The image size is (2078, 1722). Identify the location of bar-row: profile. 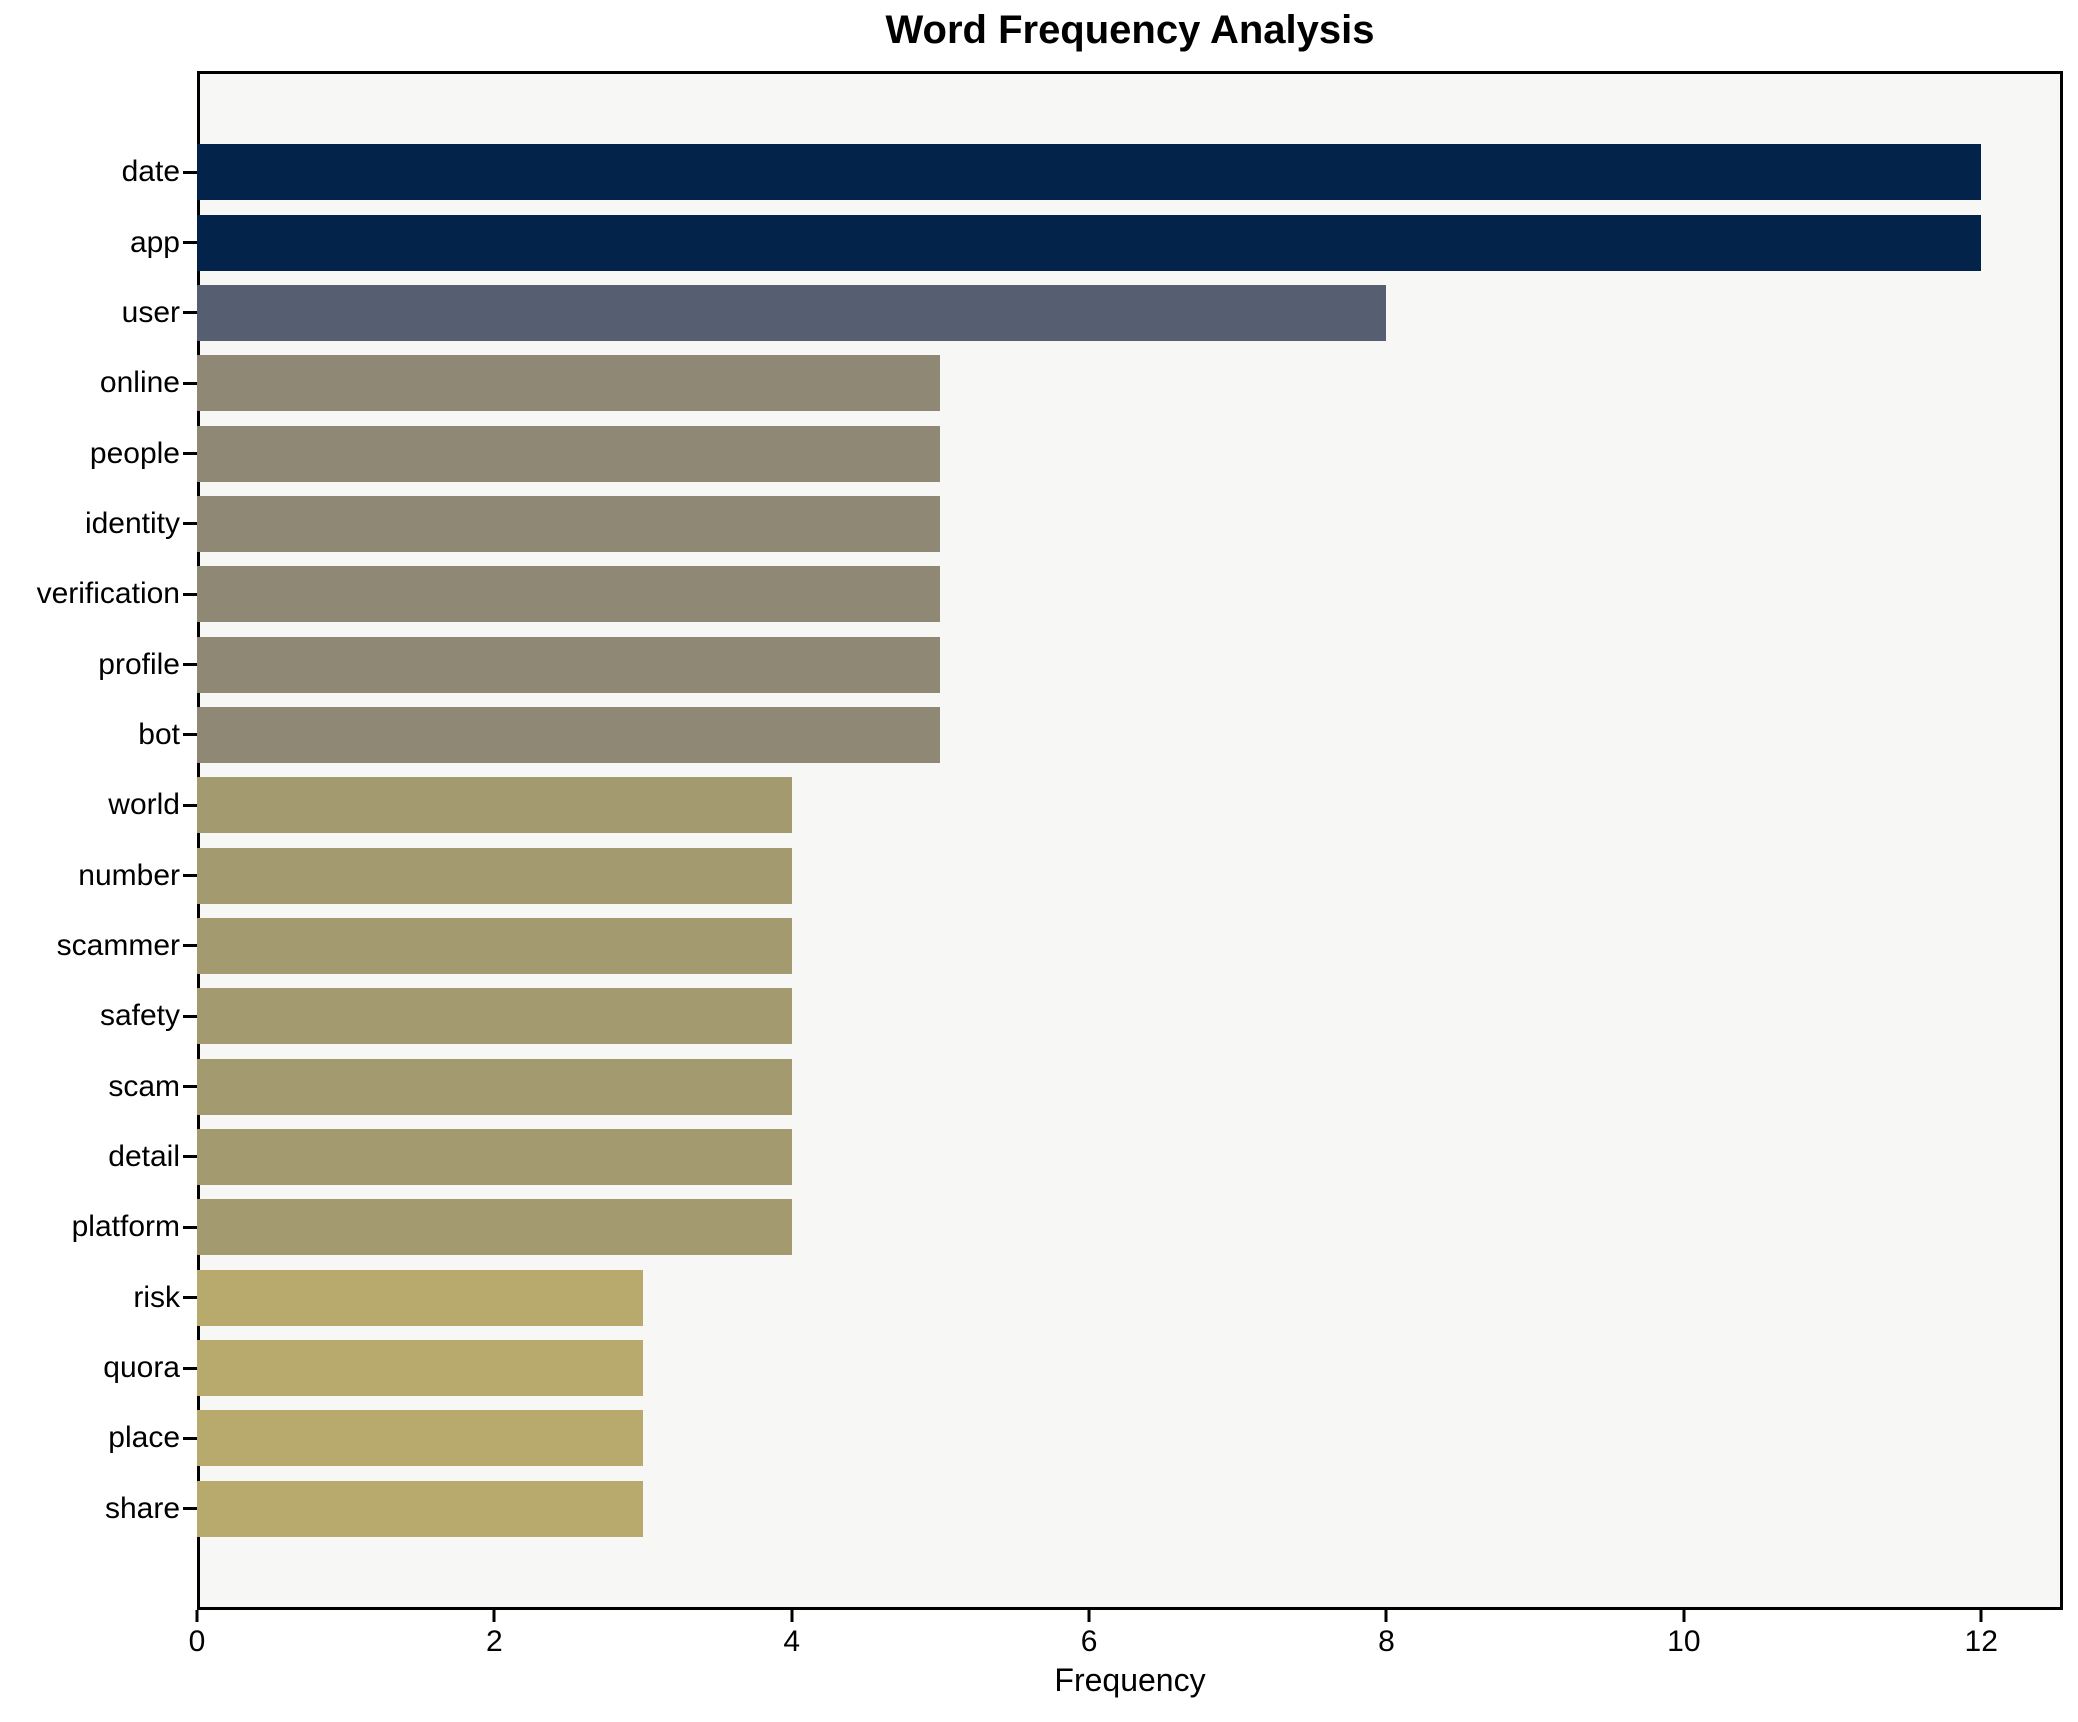
(1031, 664).